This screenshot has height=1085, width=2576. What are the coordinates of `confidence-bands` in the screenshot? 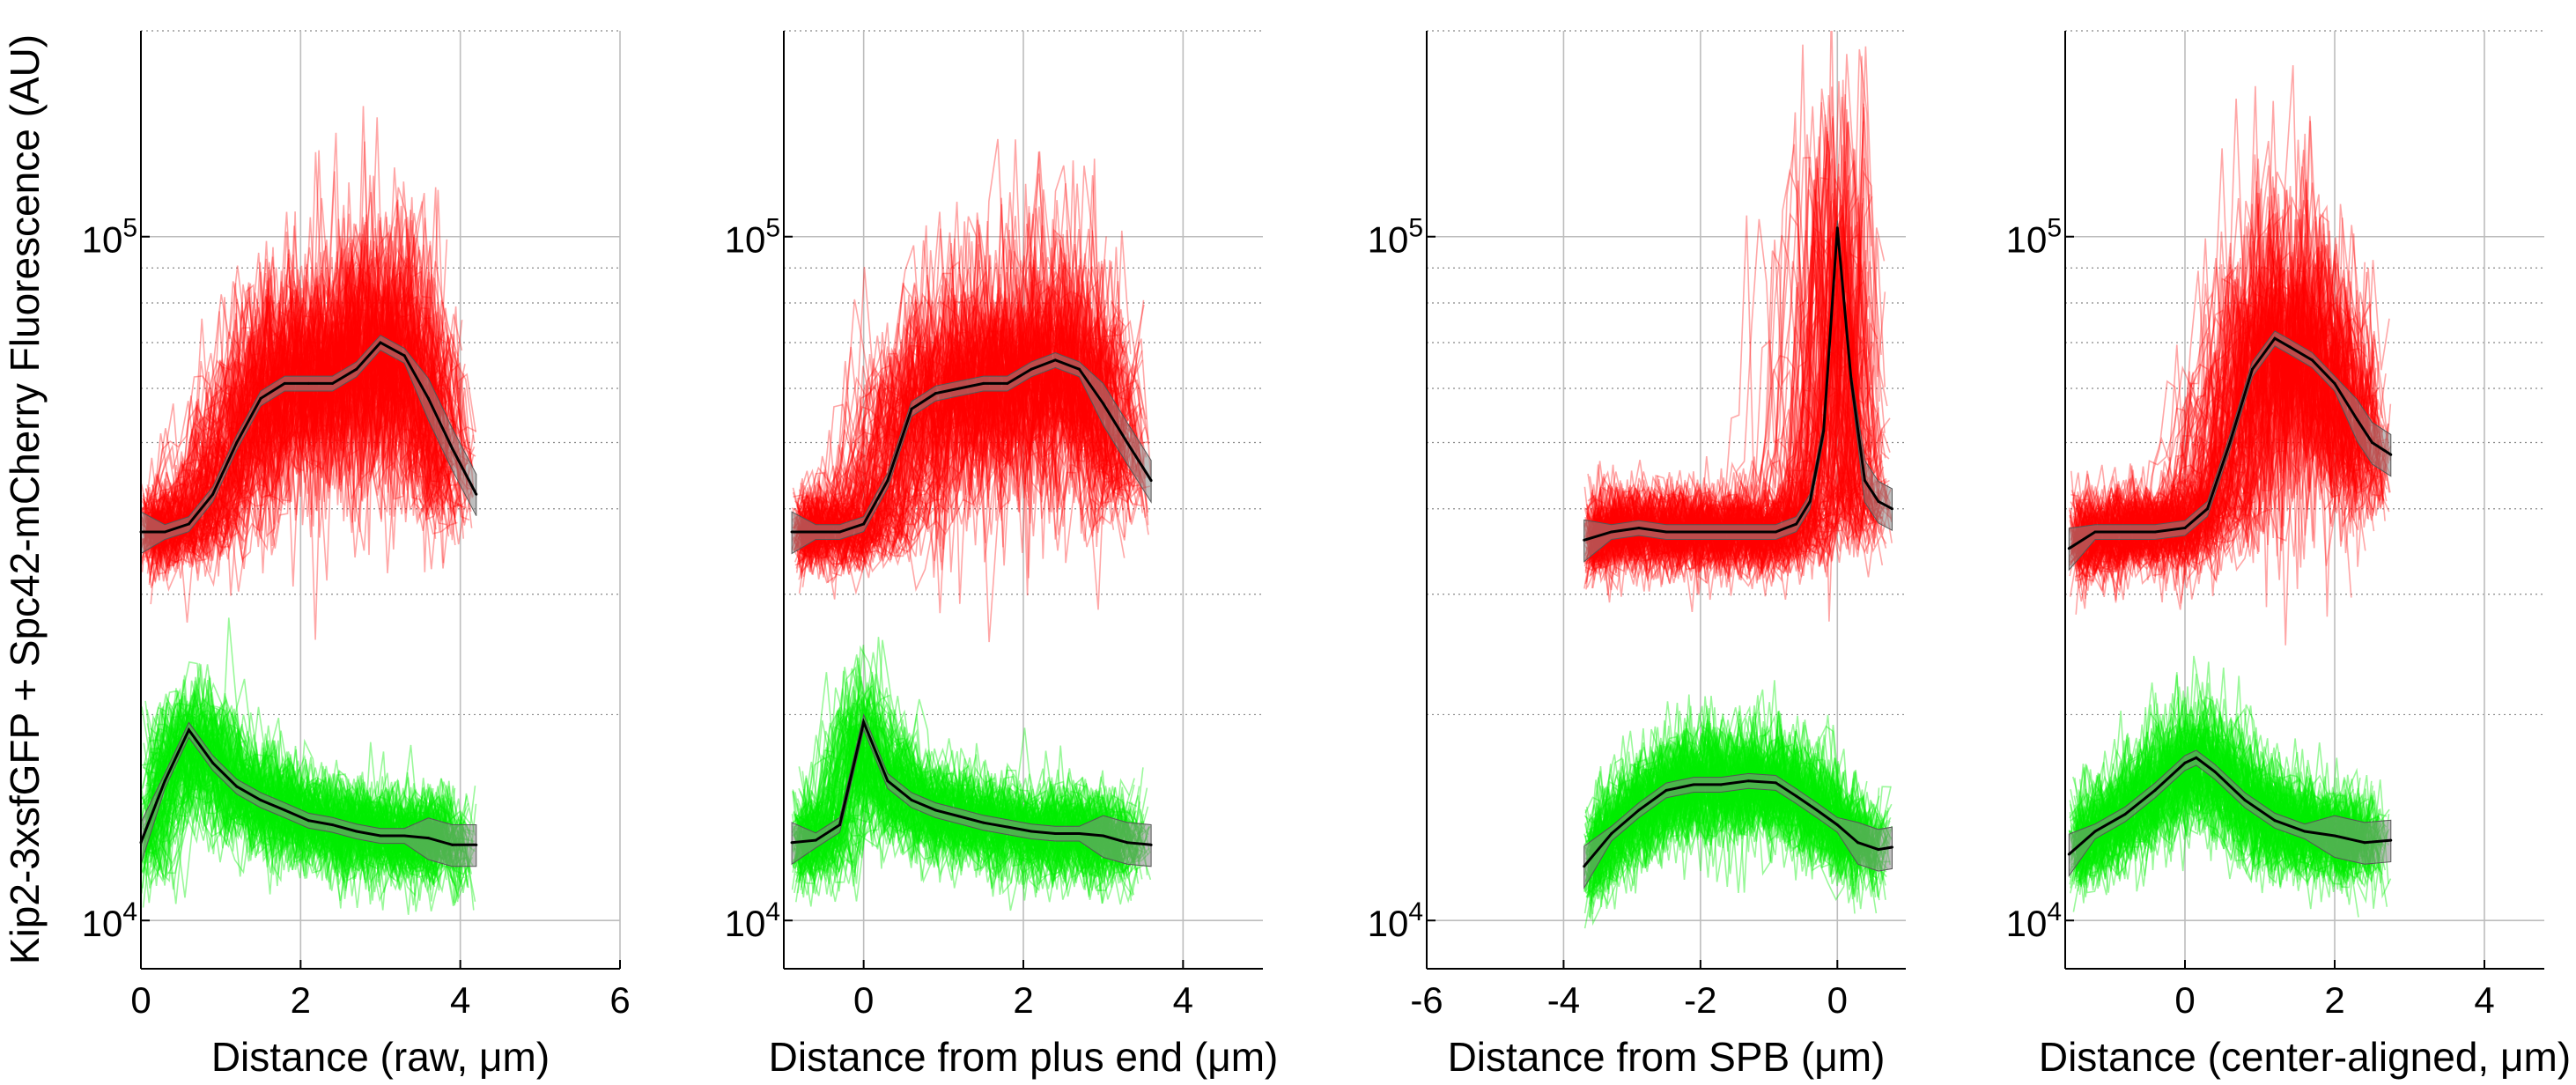 It's located at (2230, 603).